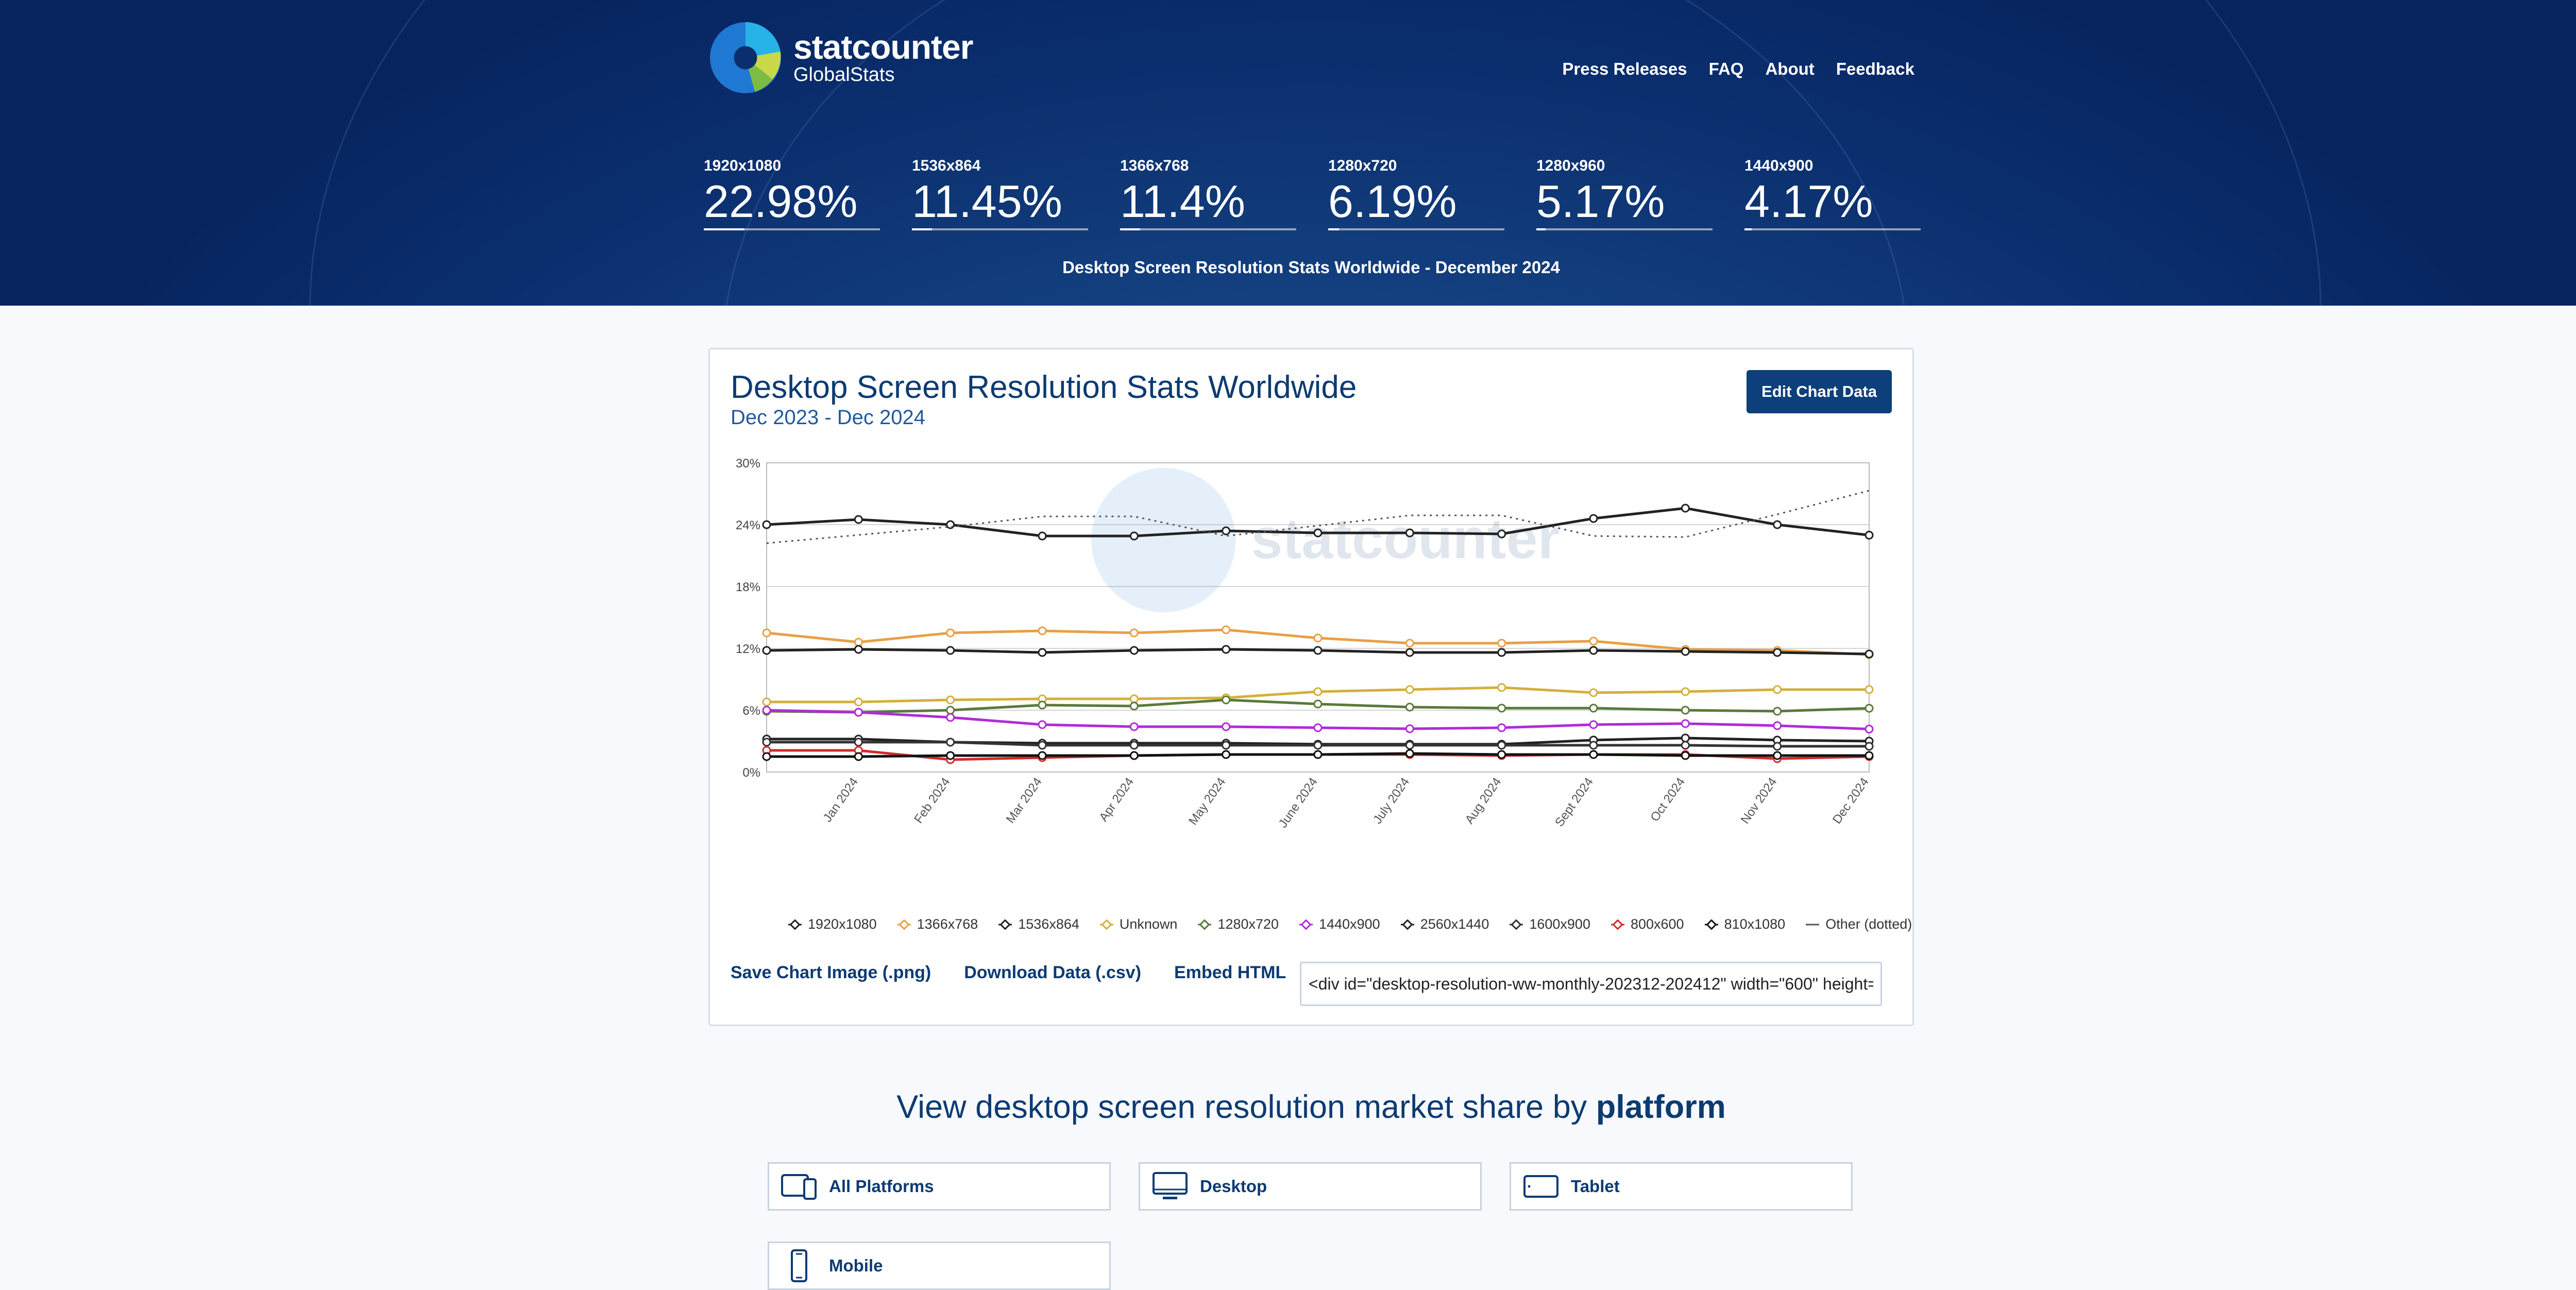 The height and width of the screenshot is (1290, 2576). I want to click on watermark: statcounter, so click(1325, 540).